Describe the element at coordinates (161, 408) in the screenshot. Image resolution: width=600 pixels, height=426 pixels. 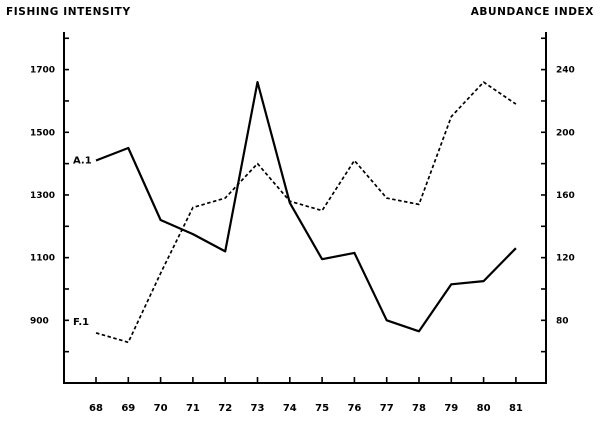
I see `x-tick-label: 70` at that location.